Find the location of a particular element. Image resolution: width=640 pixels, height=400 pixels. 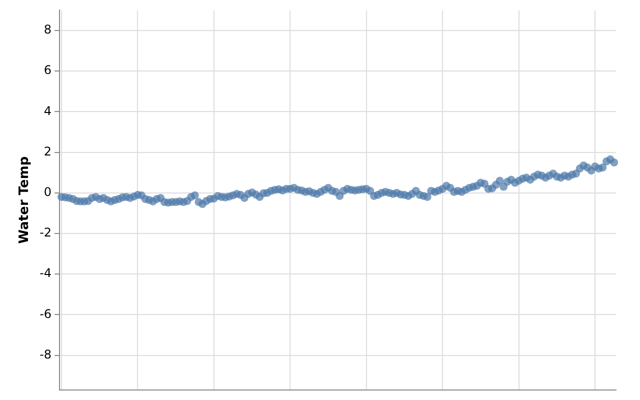

y-tick-label: 8 is located at coordinates (48, 29).